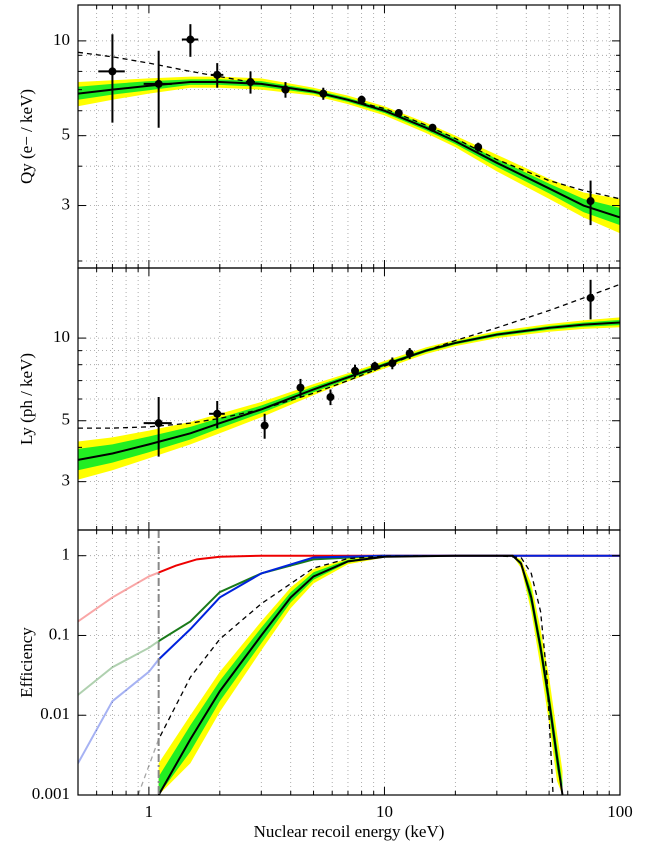 This screenshot has height=848, width=655. Describe the element at coordinates (66, 554) in the screenshot. I see `y-tick-label: 1` at that location.